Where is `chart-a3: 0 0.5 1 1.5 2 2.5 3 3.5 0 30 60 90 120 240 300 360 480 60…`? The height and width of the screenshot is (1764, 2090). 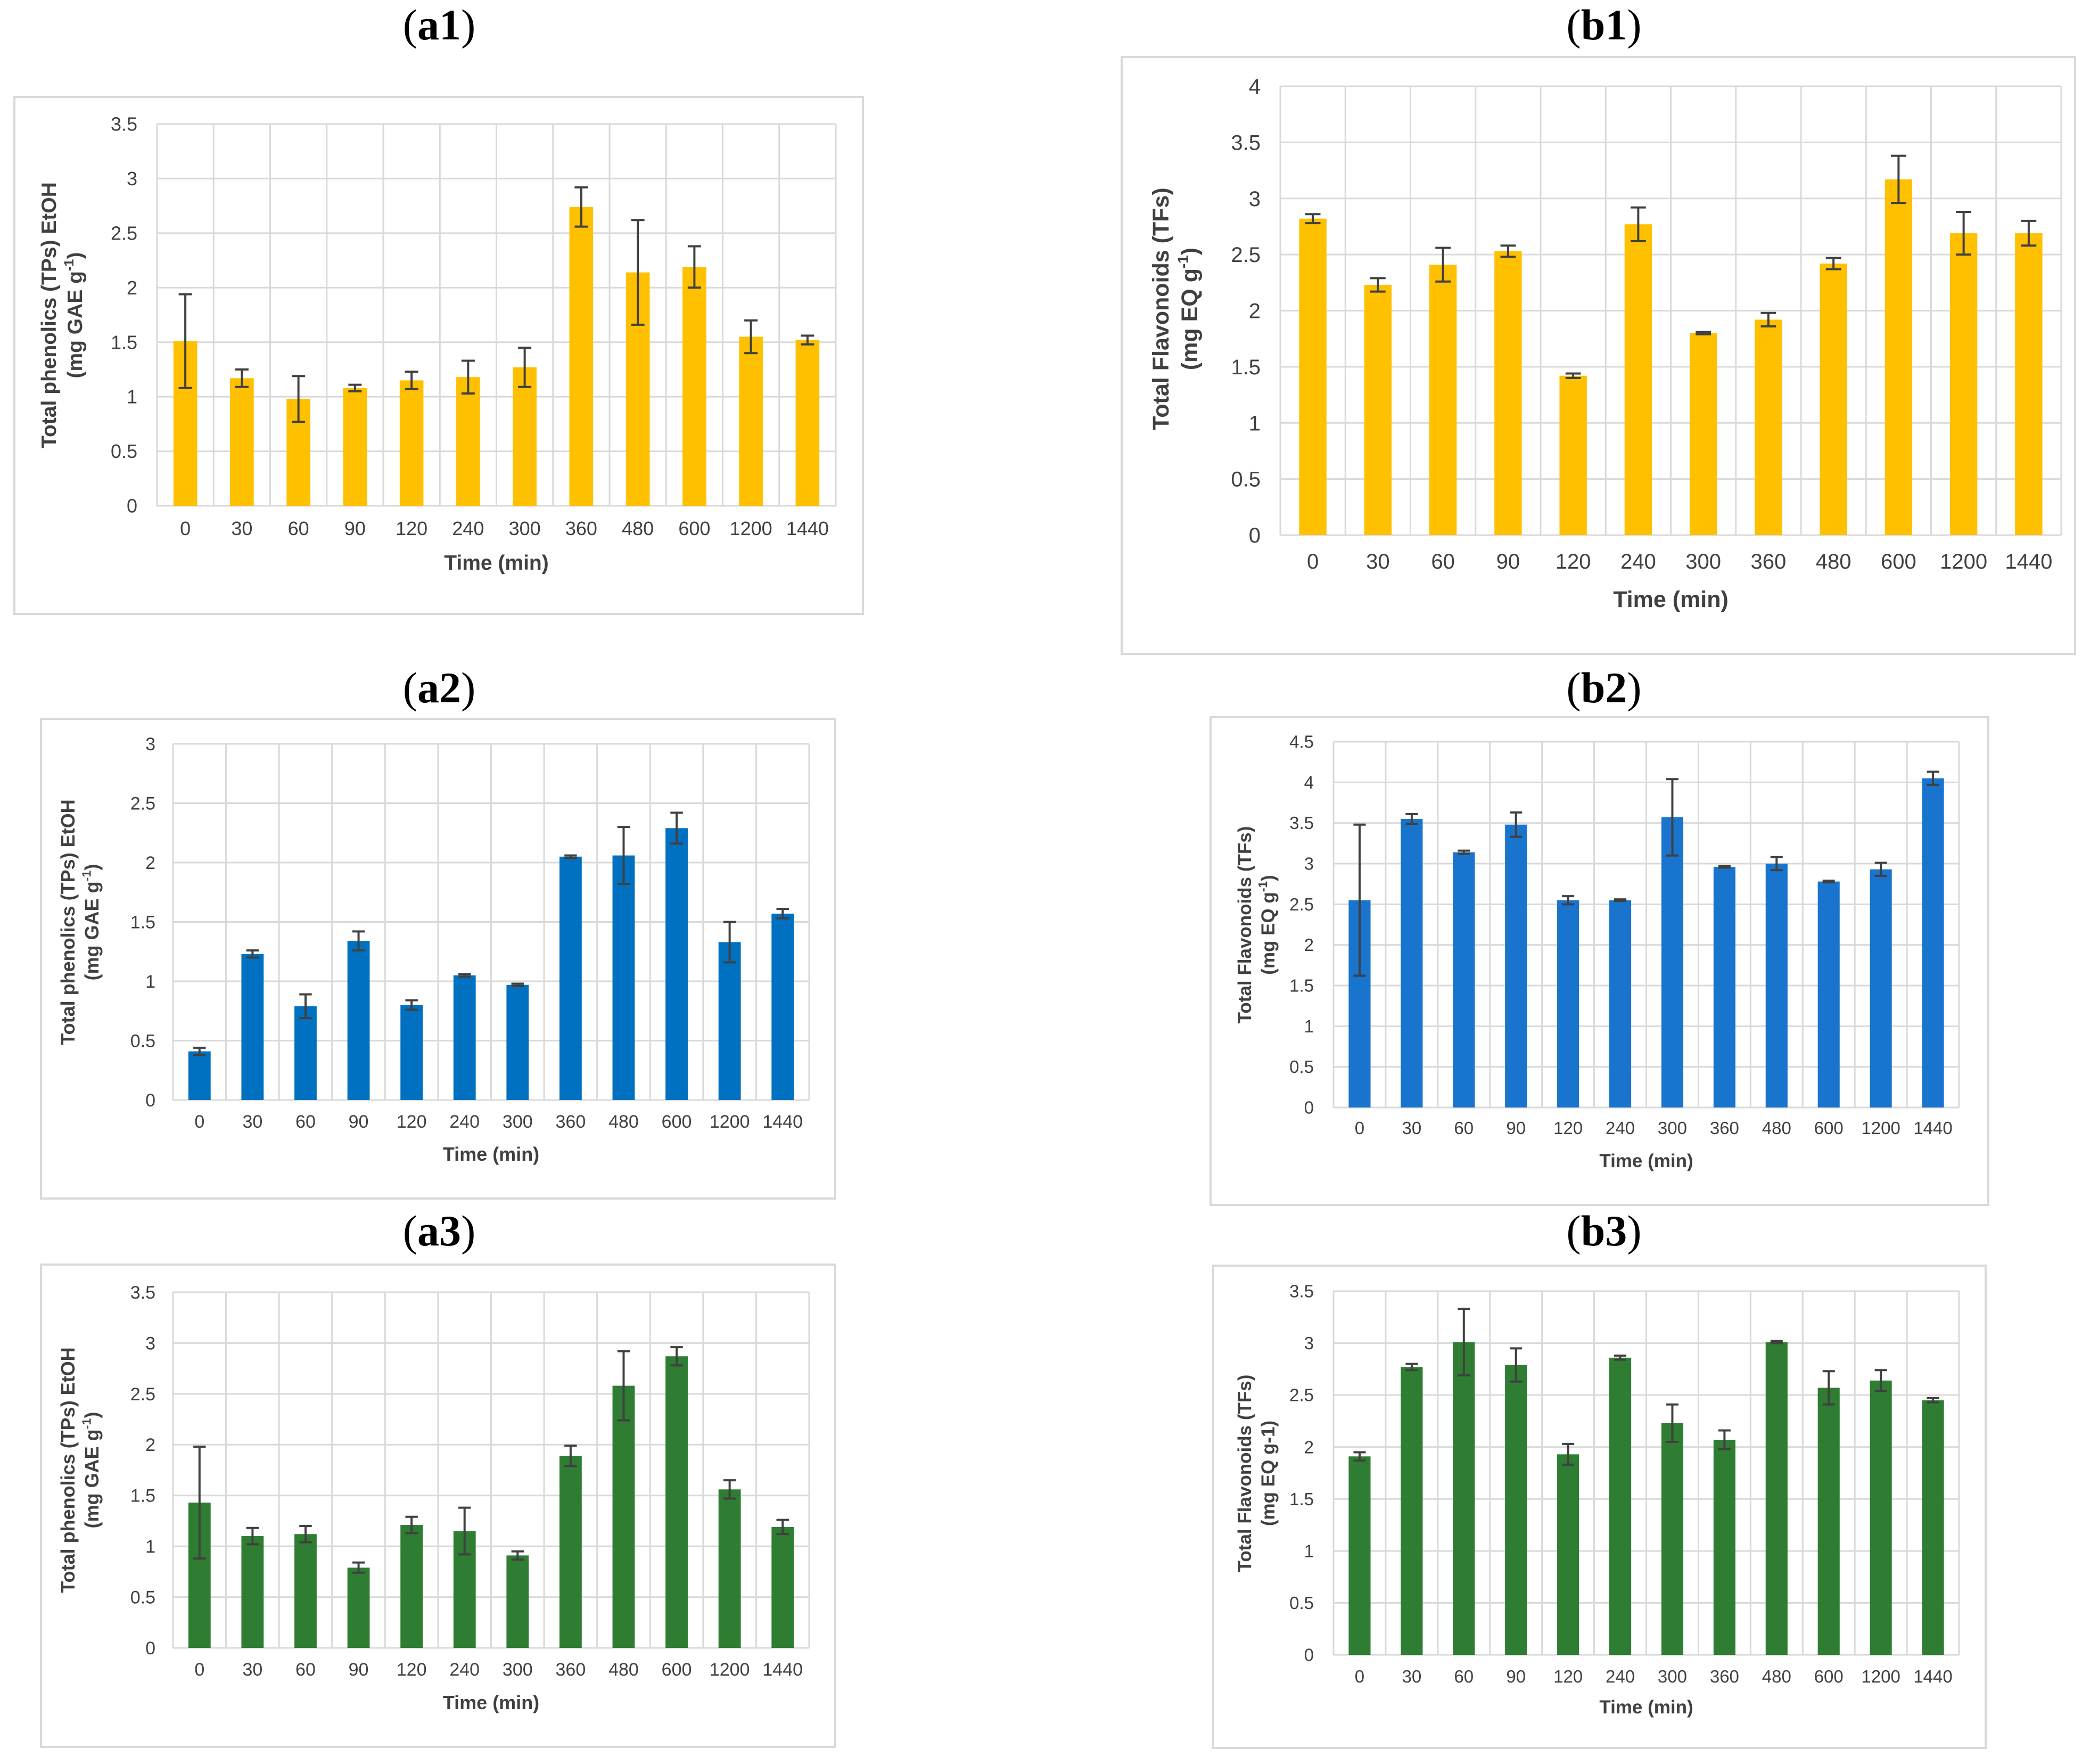 chart-a3: 0 0.5 1 1.5 2 2.5 3 3.5 0 30 60 90 120 240 300 360 480 60… is located at coordinates (434, 1498).